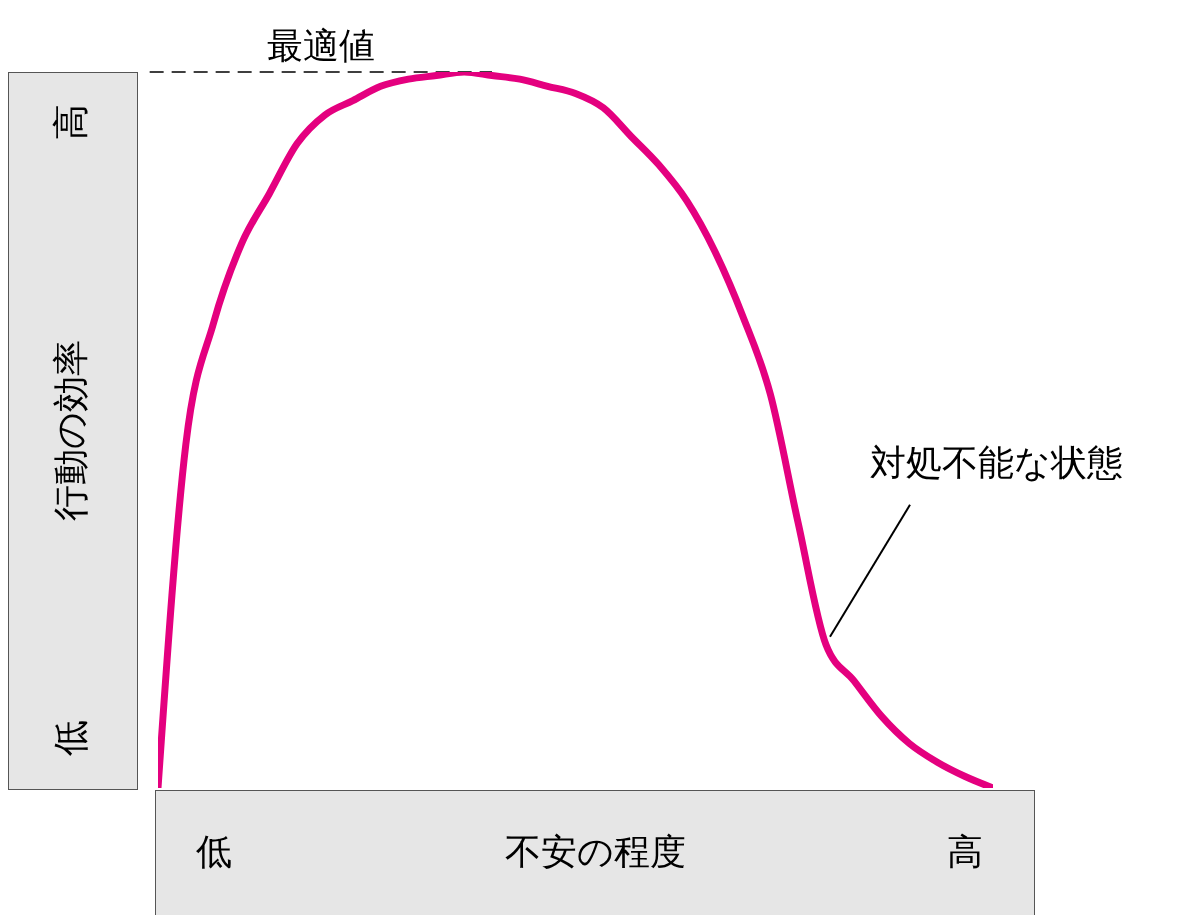 The width and height of the screenshot is (1200, 915). I want to click on annotation: 対処不能な状態, so click(996, 462).